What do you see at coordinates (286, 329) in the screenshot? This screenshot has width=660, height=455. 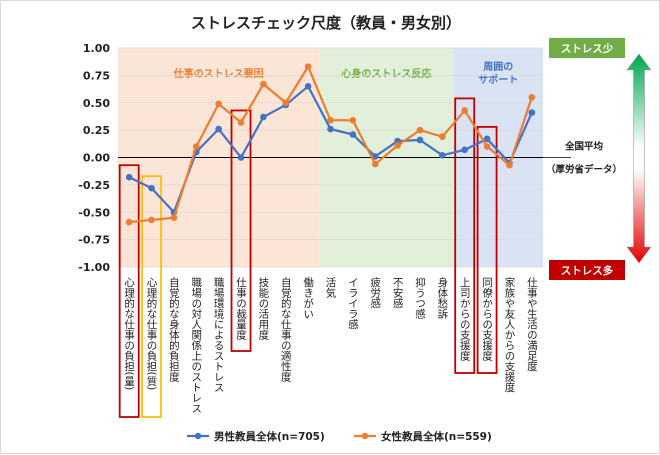 I see `x-category-label: 自覚的な仕事の適性度` at bounding box center [286, 329].